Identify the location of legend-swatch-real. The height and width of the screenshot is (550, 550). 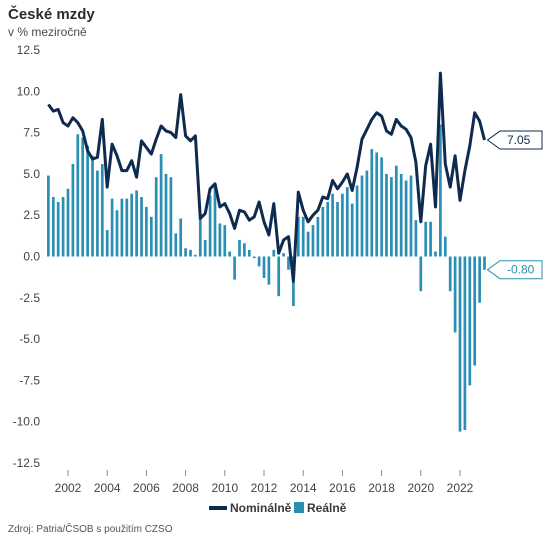
(299, 507).